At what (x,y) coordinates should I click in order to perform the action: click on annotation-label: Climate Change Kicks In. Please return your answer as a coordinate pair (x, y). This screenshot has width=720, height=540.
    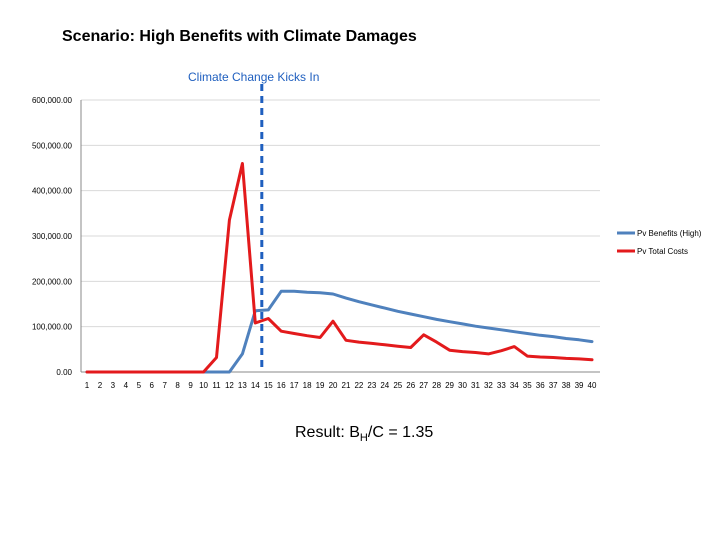
    Looking at the image, I should click on (254, 77).